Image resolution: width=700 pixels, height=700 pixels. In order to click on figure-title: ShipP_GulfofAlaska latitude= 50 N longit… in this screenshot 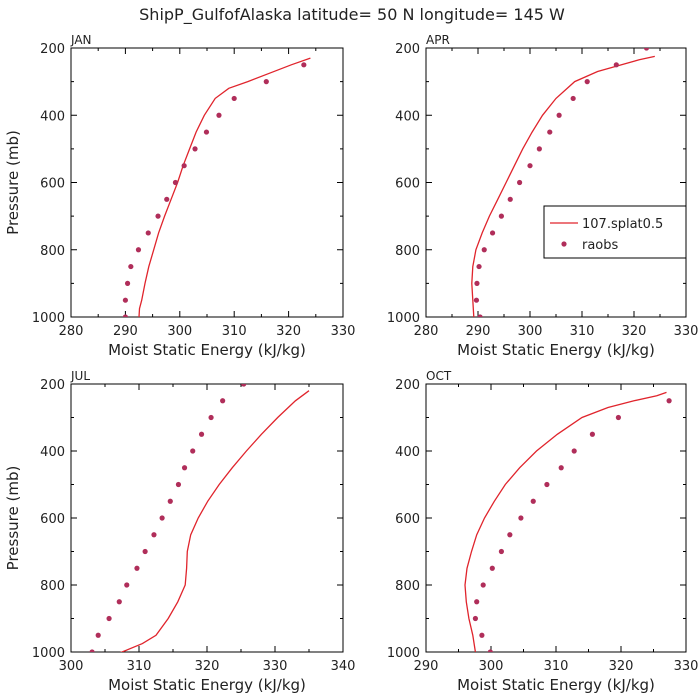, I will do `click(352, 15)`.